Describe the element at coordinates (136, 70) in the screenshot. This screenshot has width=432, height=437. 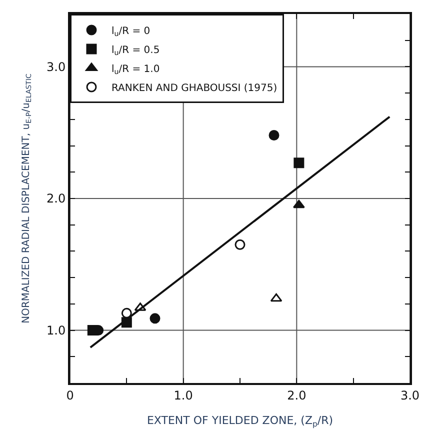
I see `legend-label: l$_{u}$/R = 1.0` at that location.